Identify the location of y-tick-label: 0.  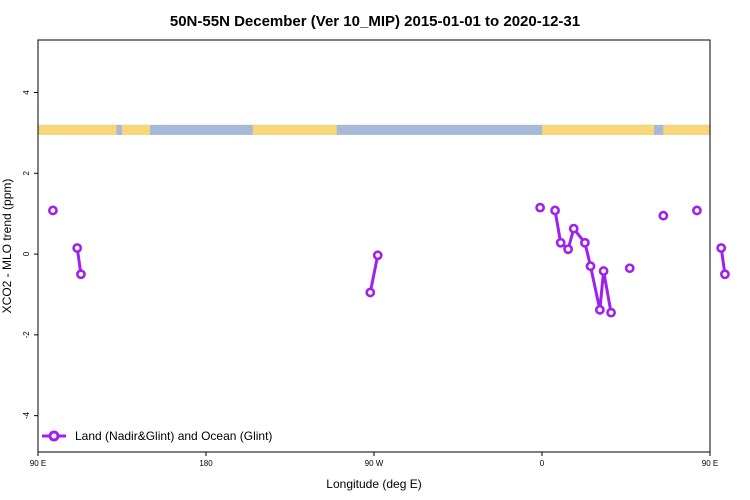
(26, 253).